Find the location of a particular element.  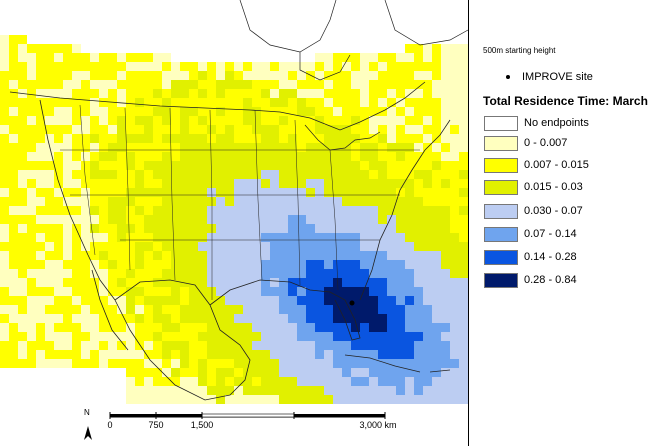

improve-site-marker is located at coordinates (352, 303).